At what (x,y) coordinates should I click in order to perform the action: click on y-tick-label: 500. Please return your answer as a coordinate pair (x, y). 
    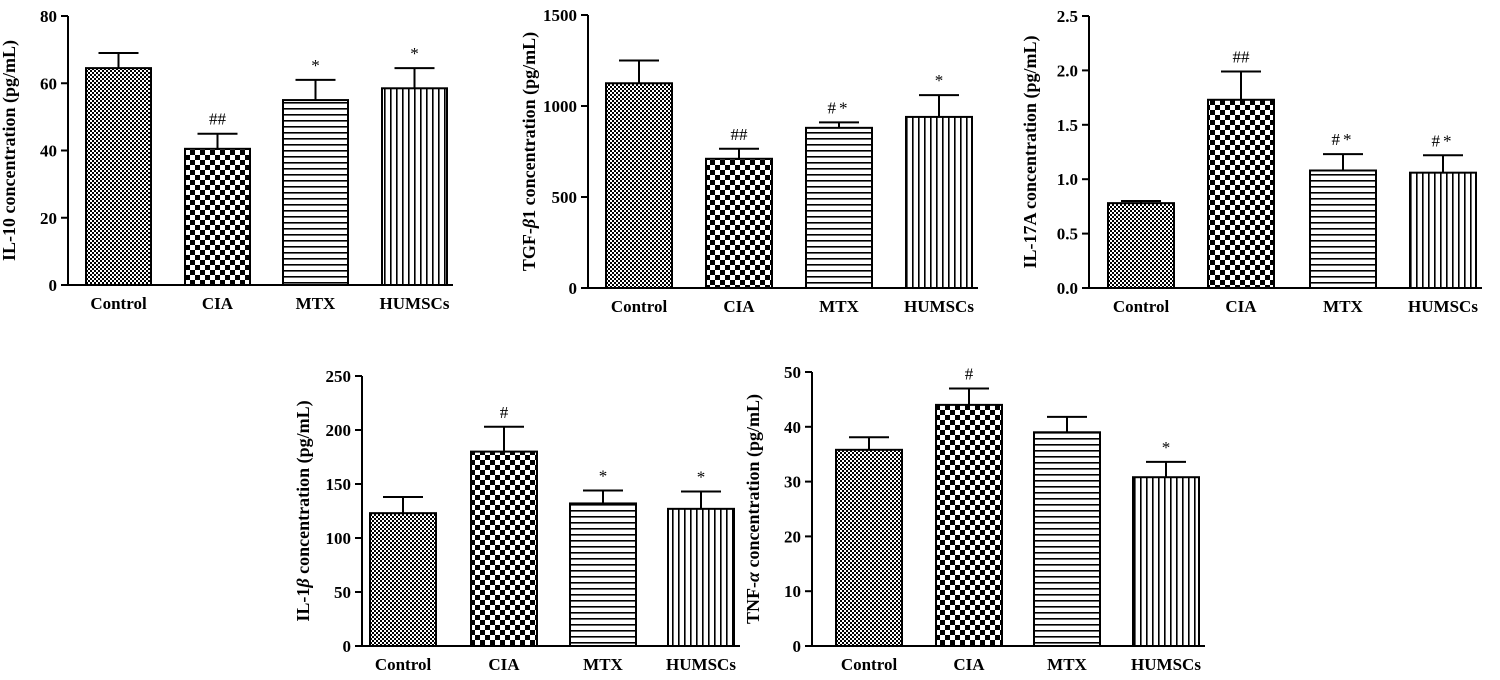
    Looking at the image, I should click on (565, 197).